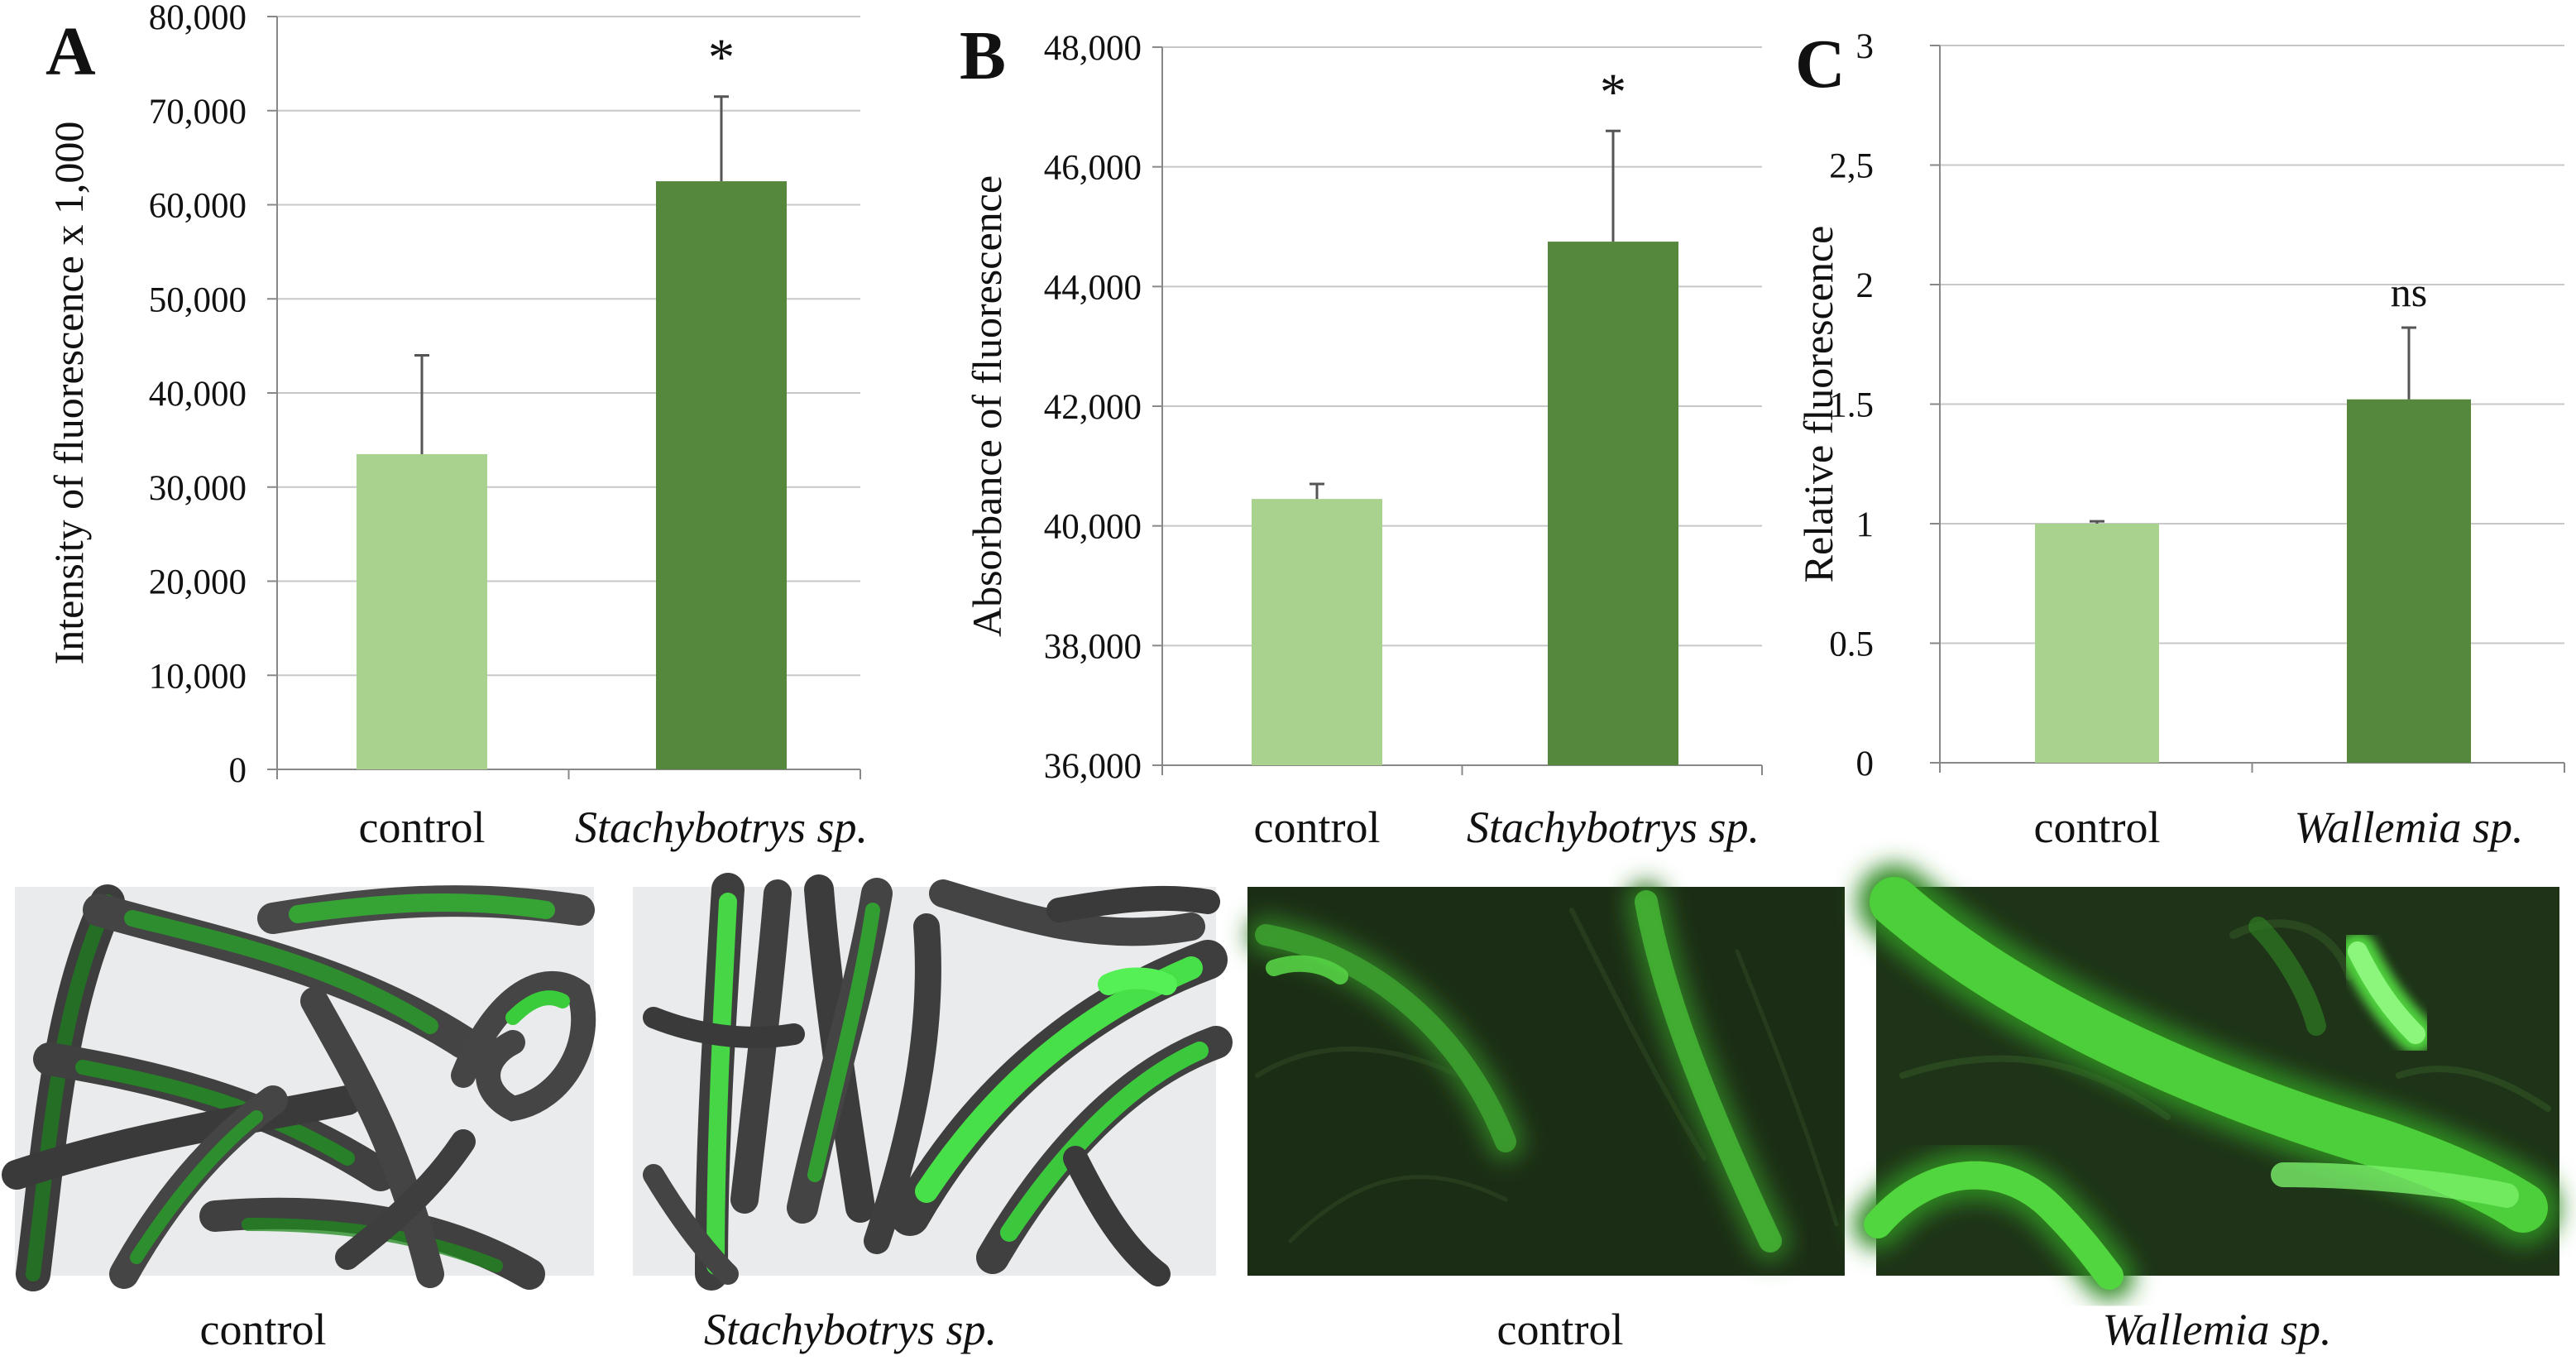  Describe the element at coordinates (1865, 285) in the screenshot. I see `y-tick-label: 2` at that location.